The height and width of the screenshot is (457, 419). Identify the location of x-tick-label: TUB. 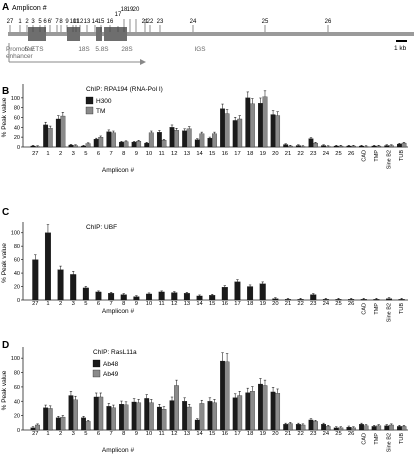
(402, 438).